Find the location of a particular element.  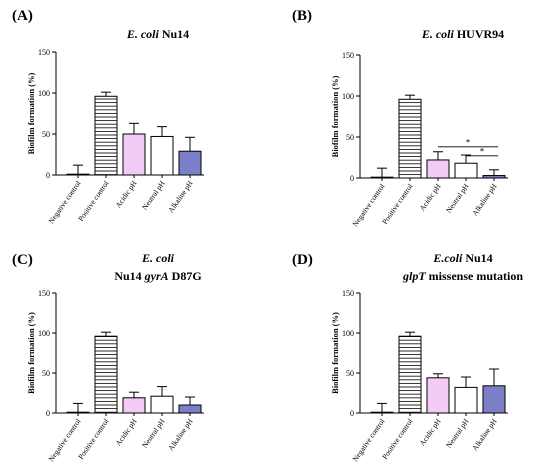

chart-title: E. coli Nu14 is located at coordinates (157, 34).